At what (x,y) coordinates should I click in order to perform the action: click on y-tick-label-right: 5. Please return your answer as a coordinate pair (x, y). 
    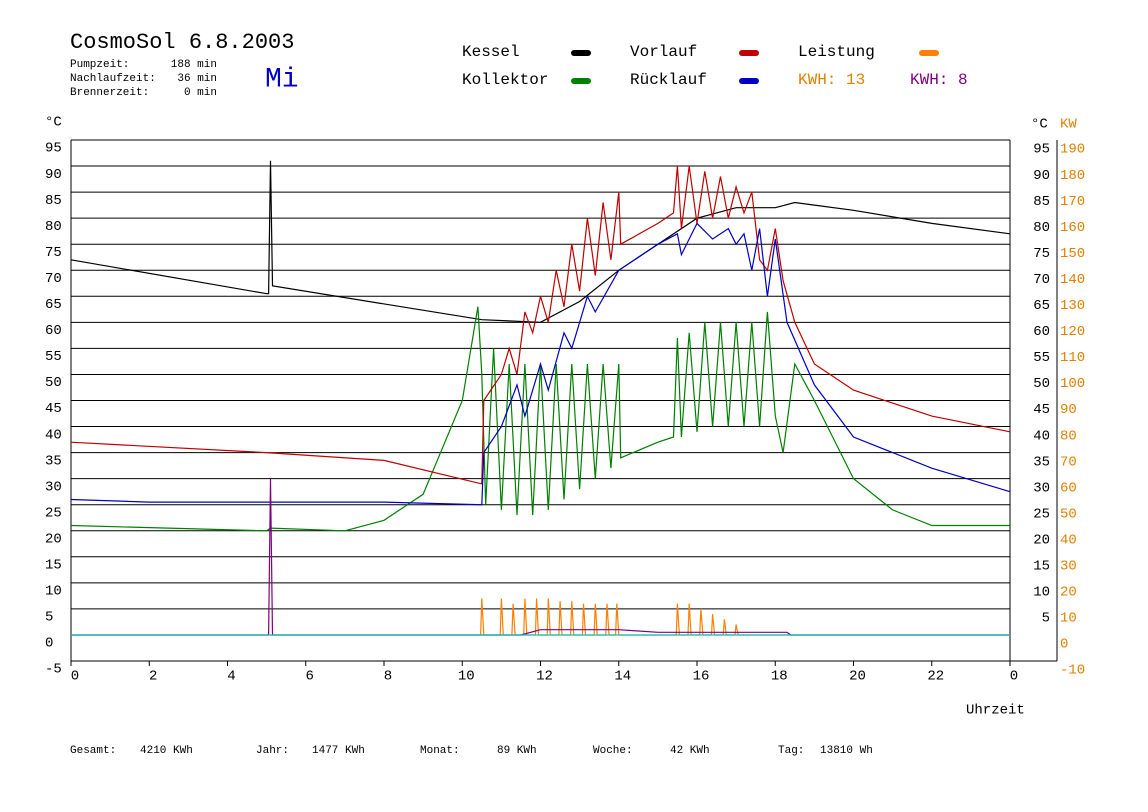
    Looking at the image, I should click on (1046, 619).